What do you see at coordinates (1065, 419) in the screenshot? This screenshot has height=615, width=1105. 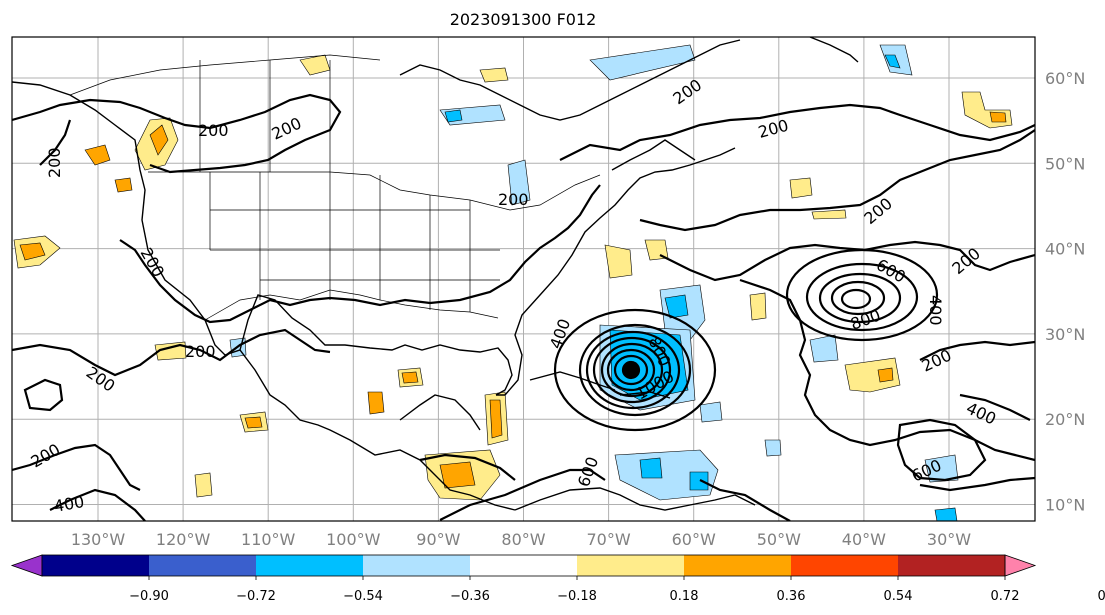 I see `latitude-label: 20°N` at bounding box center [1065, 419].